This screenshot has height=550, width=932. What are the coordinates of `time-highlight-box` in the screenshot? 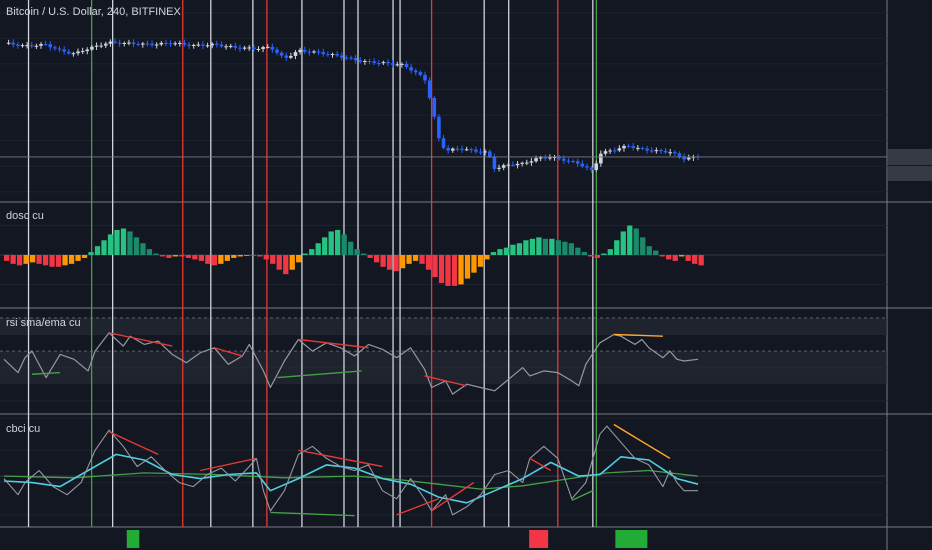 It's located at (133, 539).